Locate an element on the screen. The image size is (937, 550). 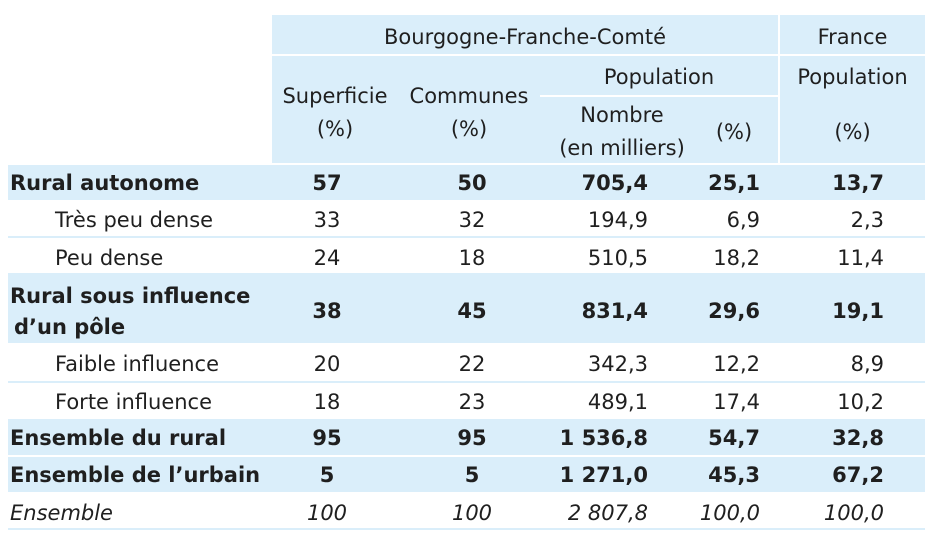
header-country: France is located at coordinates (852, 37).